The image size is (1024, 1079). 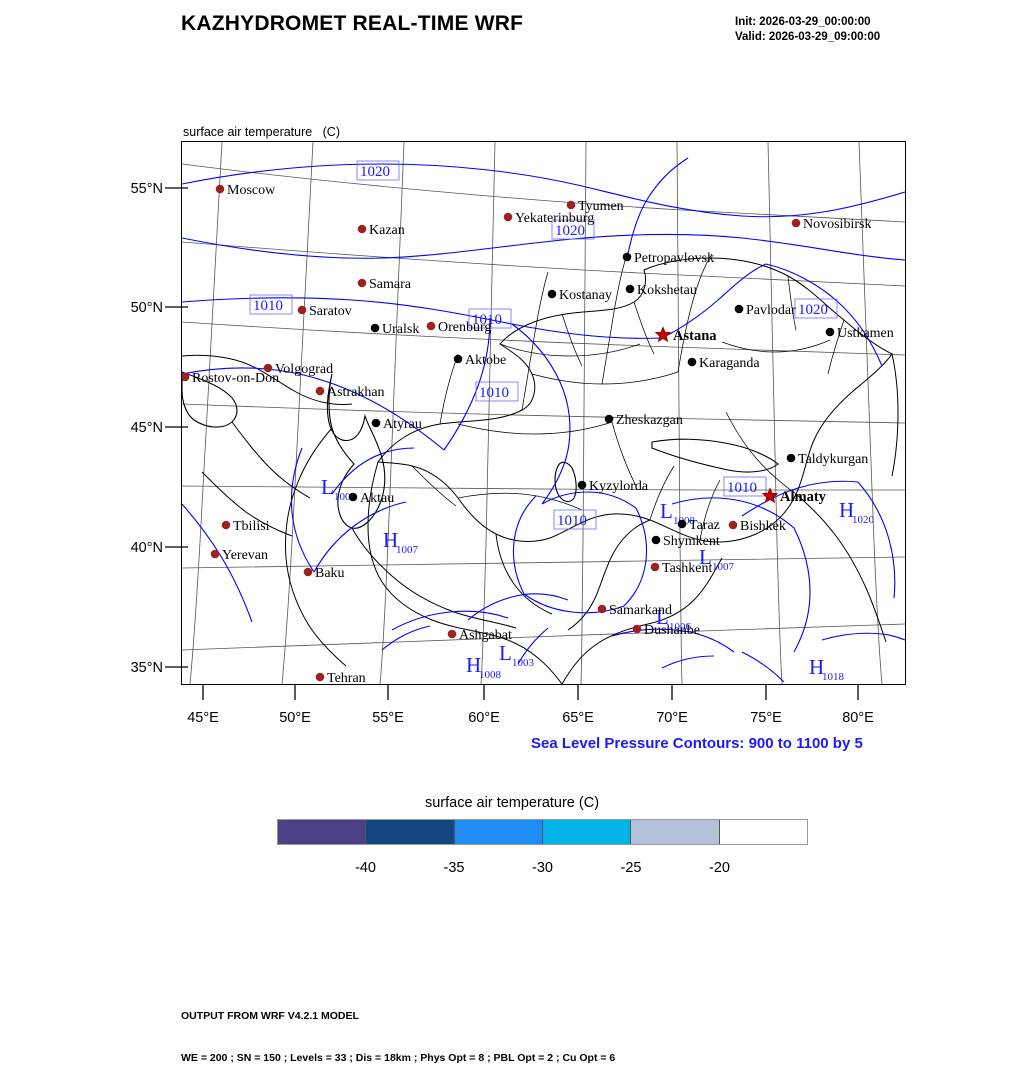 I want to click on city-marker: Kyzylorda, so click(x=613, y=486).